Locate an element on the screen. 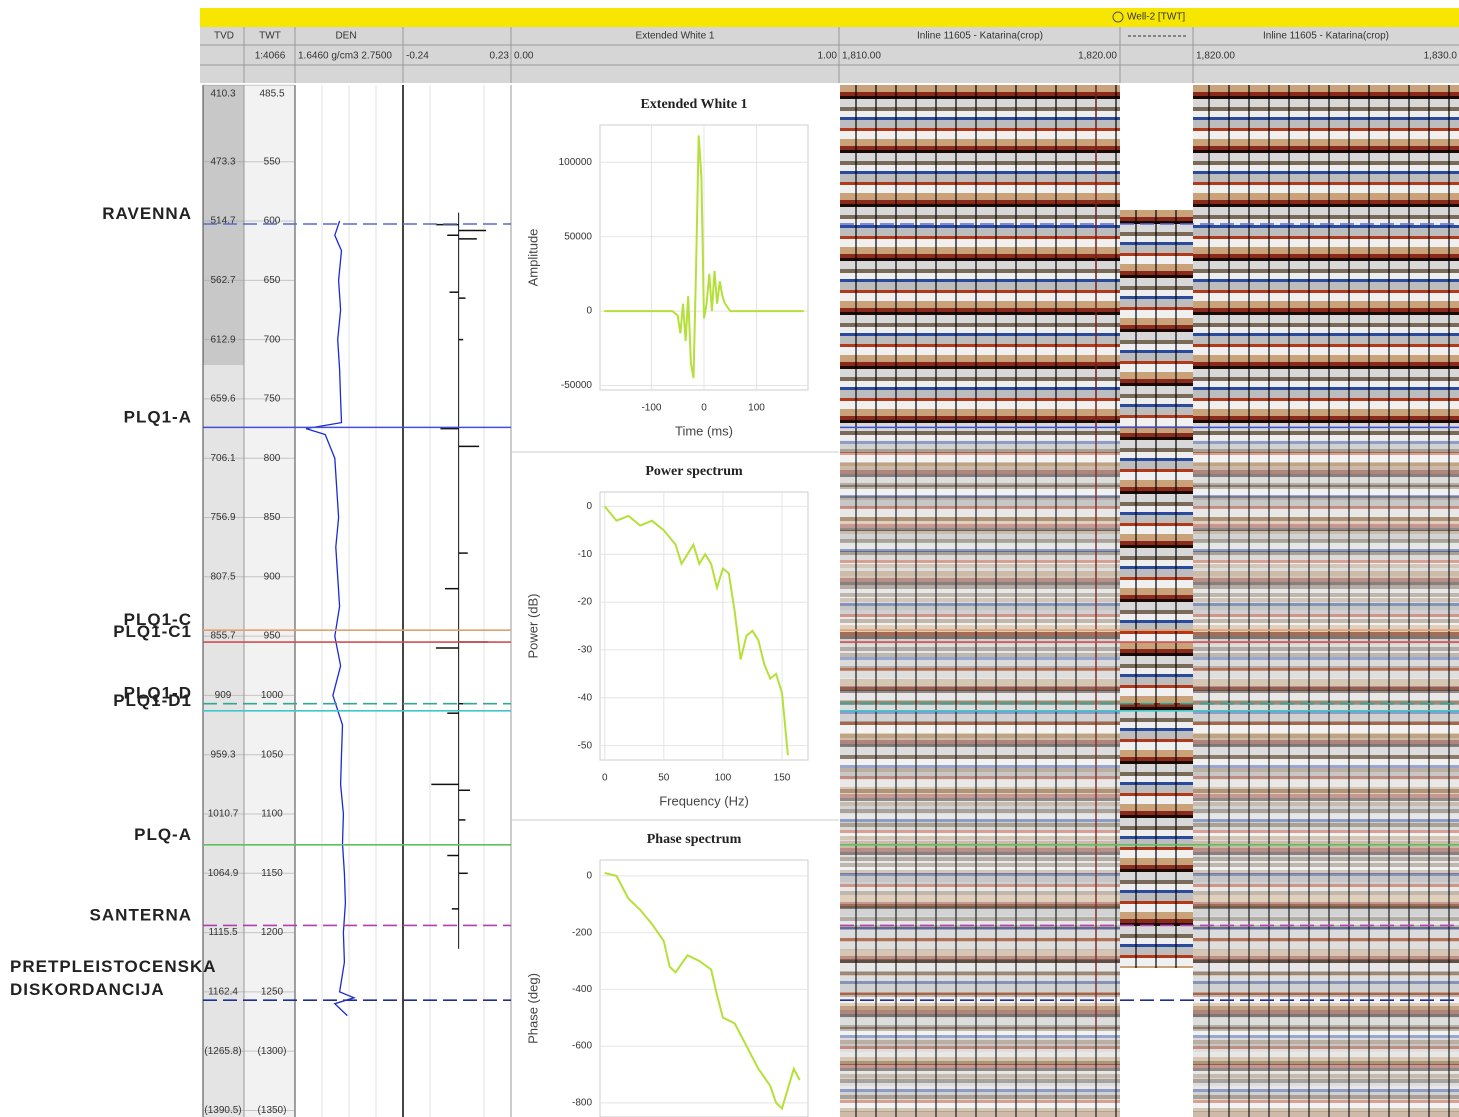 Image resolution: width=1459 pixels, height=1117 pixels. y-tick-label: 100000 is located at coordinates (576, 162).